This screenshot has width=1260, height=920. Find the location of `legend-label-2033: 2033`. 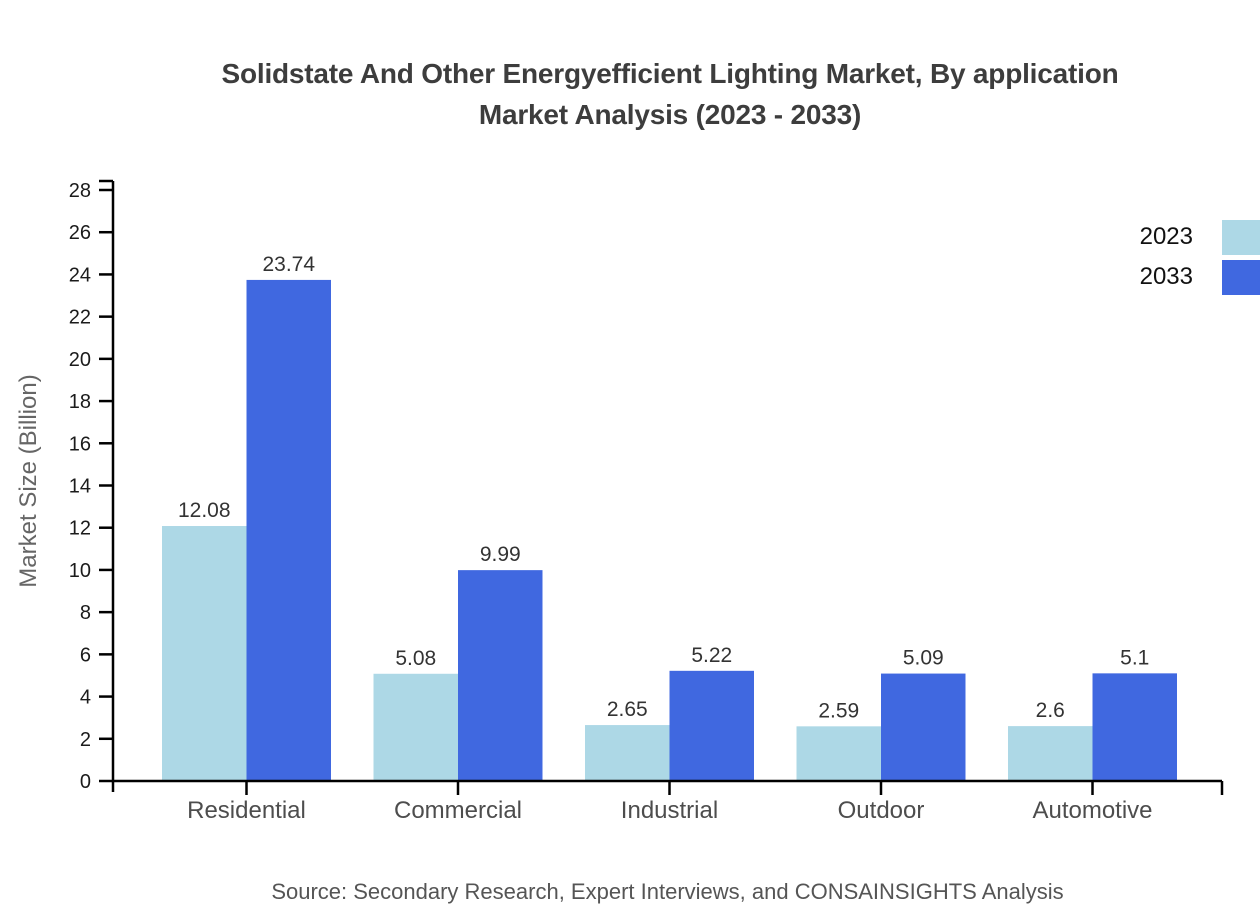

legend-label-2033: 2033 is located at coordinates (1166, 276).